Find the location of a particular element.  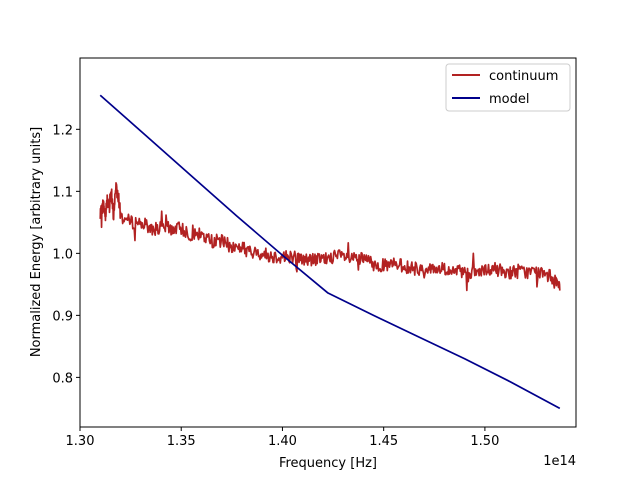

y-tick-label: 1.0 is located at coordinates (62, 254).